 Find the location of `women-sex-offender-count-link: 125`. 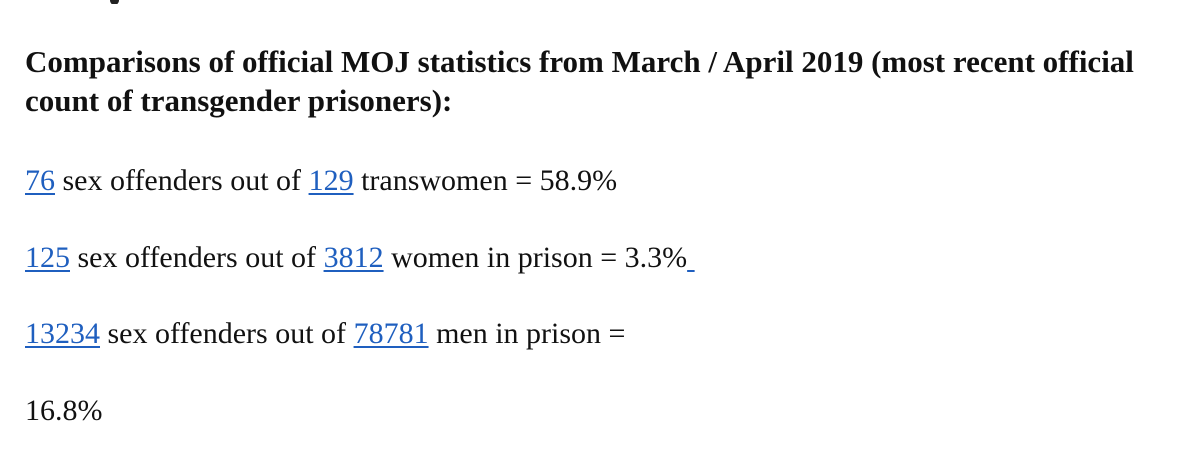

women-sex-offender-count-link: 125 is located at coordinates (47, 257).